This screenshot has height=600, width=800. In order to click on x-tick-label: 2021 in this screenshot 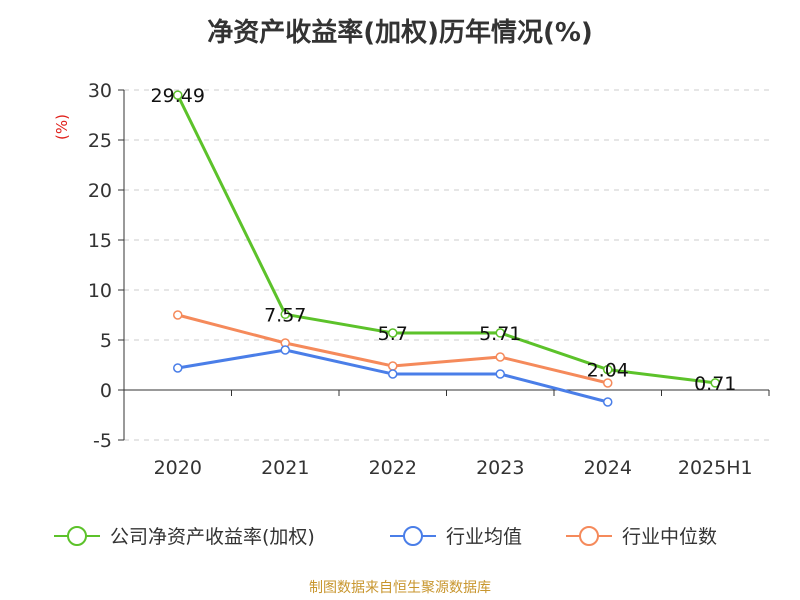, I will do `click(285, 468)`.